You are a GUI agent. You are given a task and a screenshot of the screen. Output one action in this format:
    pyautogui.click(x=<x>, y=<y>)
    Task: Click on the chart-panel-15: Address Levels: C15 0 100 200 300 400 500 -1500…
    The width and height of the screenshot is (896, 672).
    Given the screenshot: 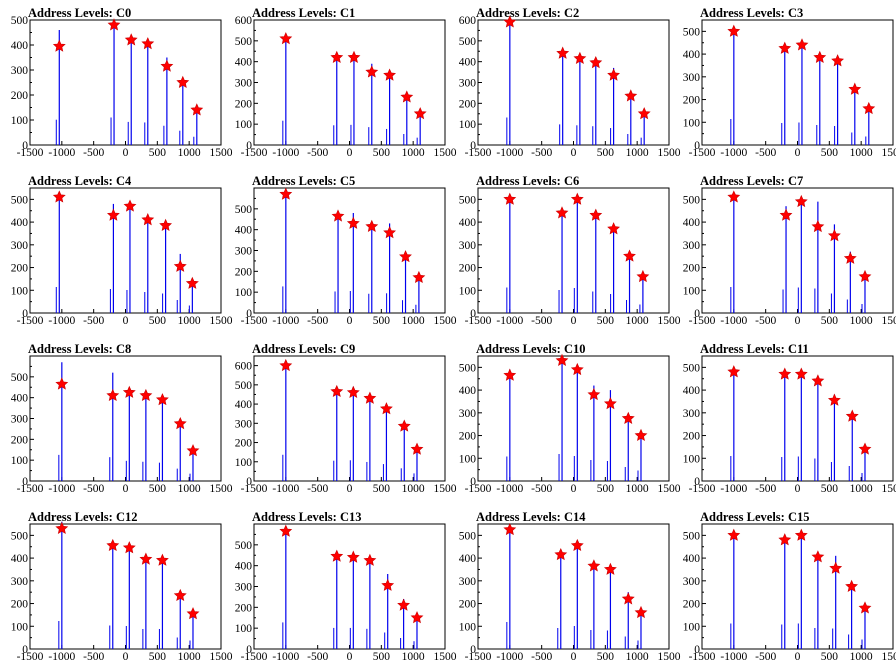 What is the action you would take?
    pyautogui.click(x=789, y=586)
    